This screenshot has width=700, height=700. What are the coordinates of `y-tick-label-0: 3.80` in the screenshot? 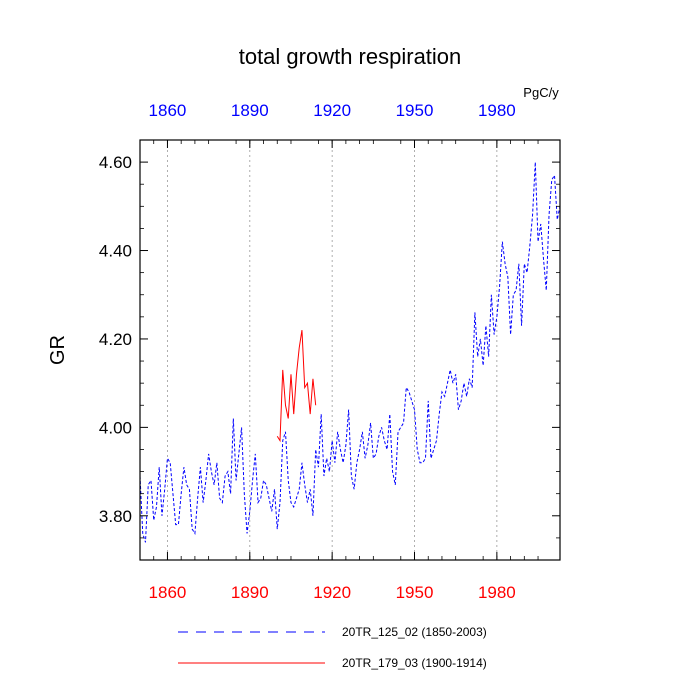 It's located at (115, 516).